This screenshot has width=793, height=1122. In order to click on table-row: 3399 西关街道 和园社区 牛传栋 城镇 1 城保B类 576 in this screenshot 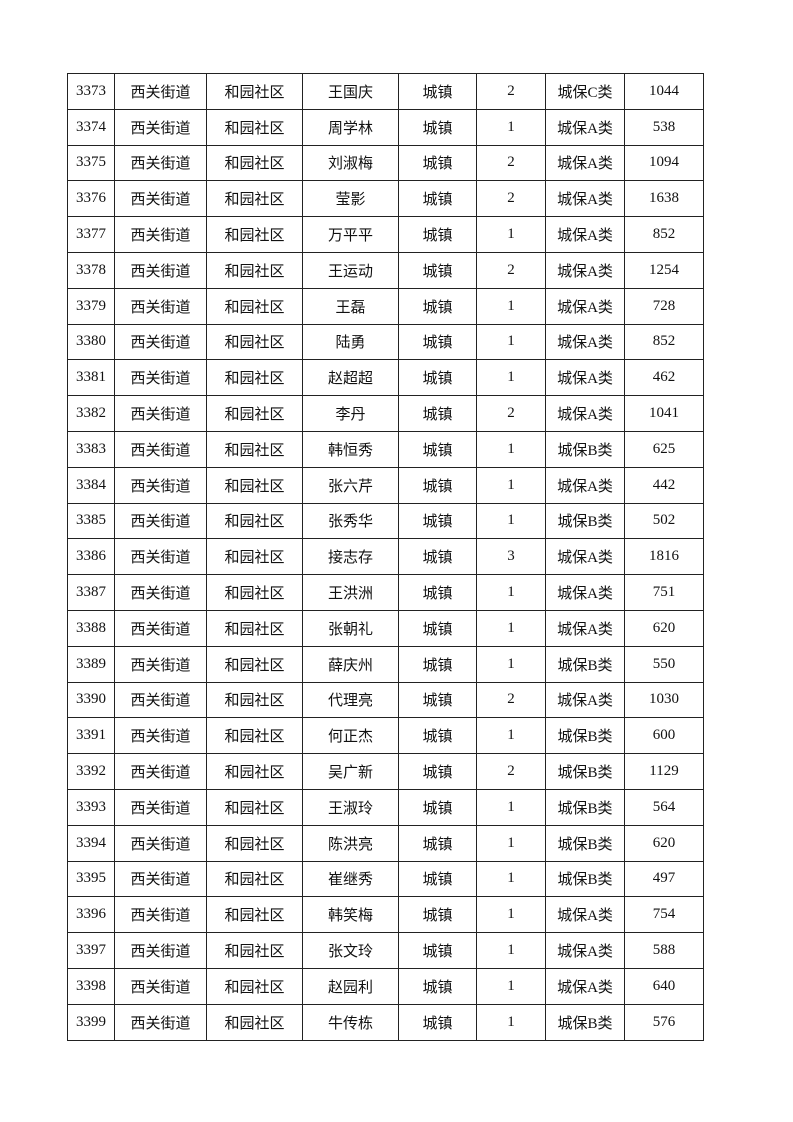, I will do `click(385, 1022)`.